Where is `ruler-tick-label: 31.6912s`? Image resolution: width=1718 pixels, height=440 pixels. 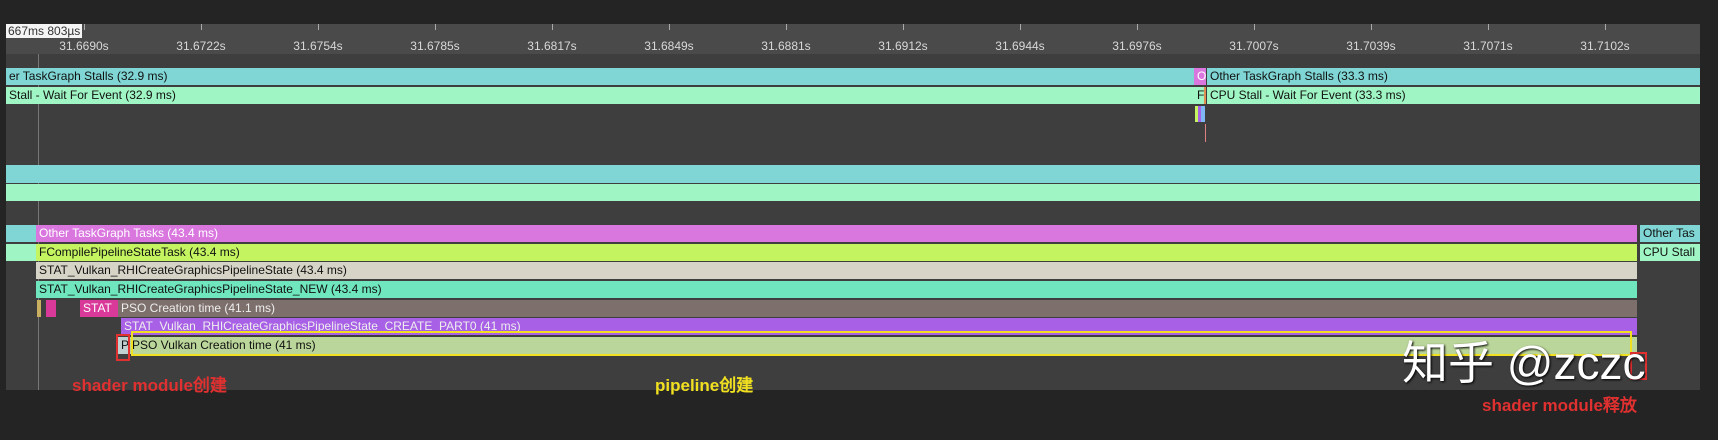 ruler-tick-label: 31.6912s is located at coordinates (903, 46).